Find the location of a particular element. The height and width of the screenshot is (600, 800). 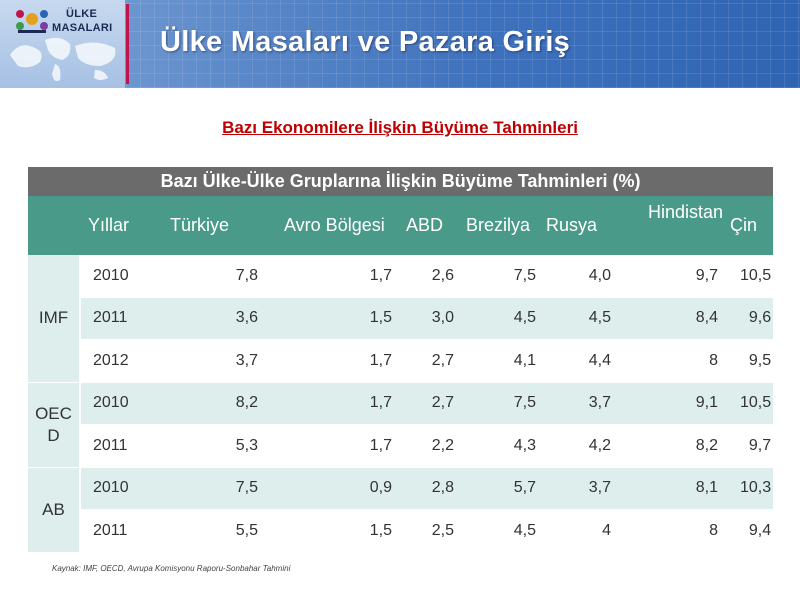

value-cell: 9,1 is located at coordinates (677, 403).